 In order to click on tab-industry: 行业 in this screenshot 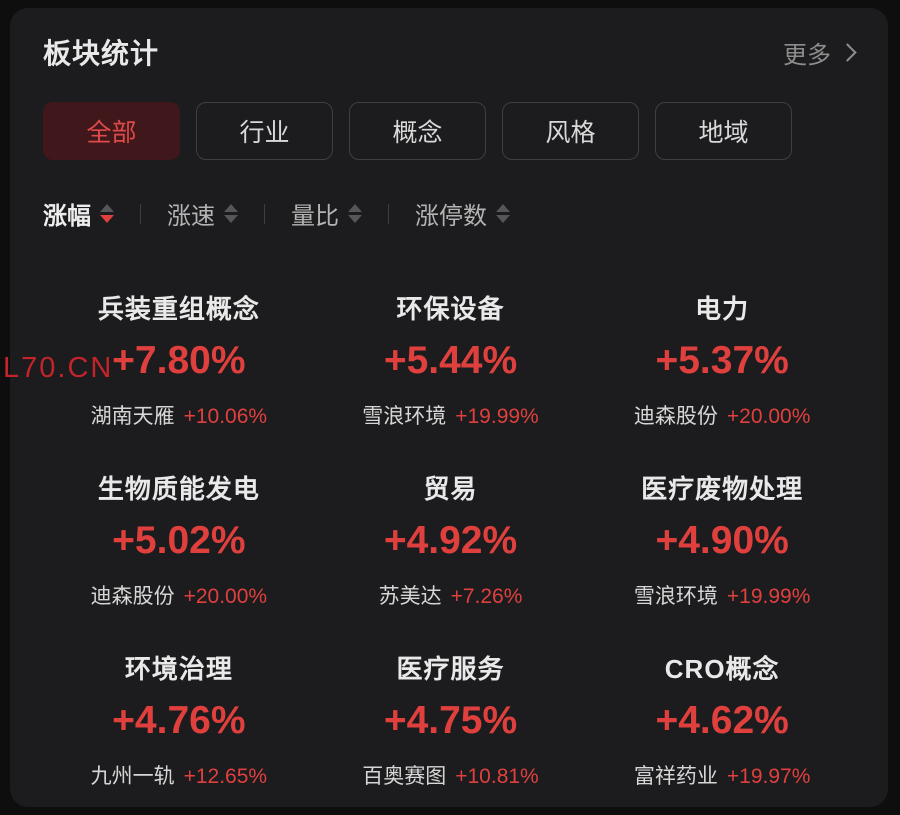, I will do `click(264, 131)`.